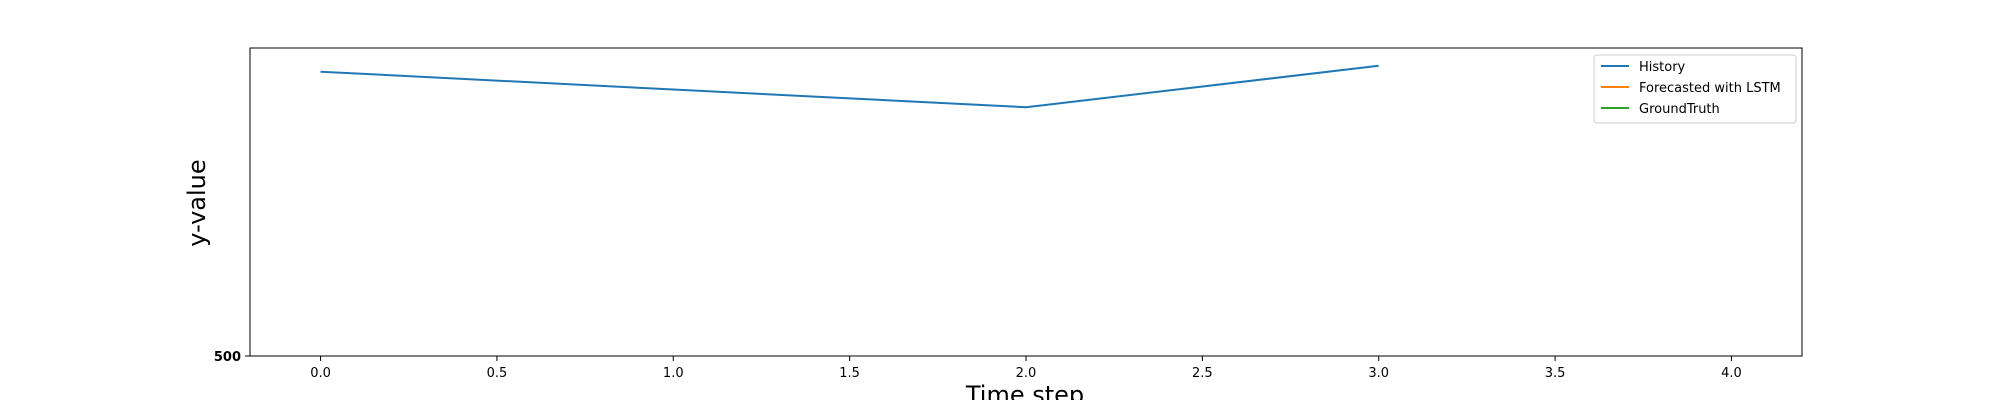 Image resolution: width=2000 pixels, height=400 pixels. Describe the element at coordinates (849, 373) in the screenshot. I see `x-tick-label: 1.5` at that location.